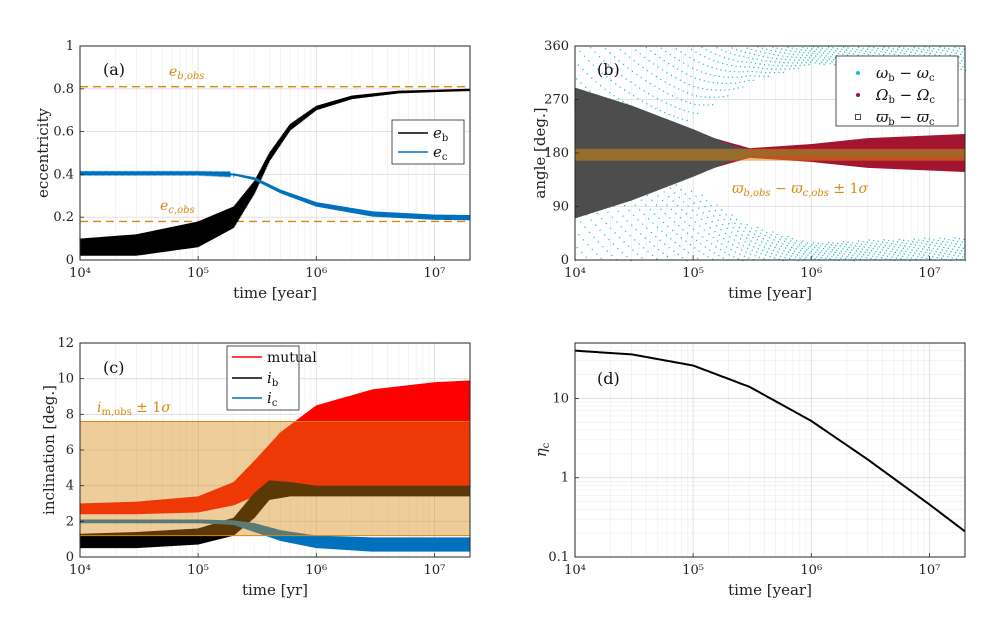  I want to click on panel-a-series-eb, so click(275, 172).